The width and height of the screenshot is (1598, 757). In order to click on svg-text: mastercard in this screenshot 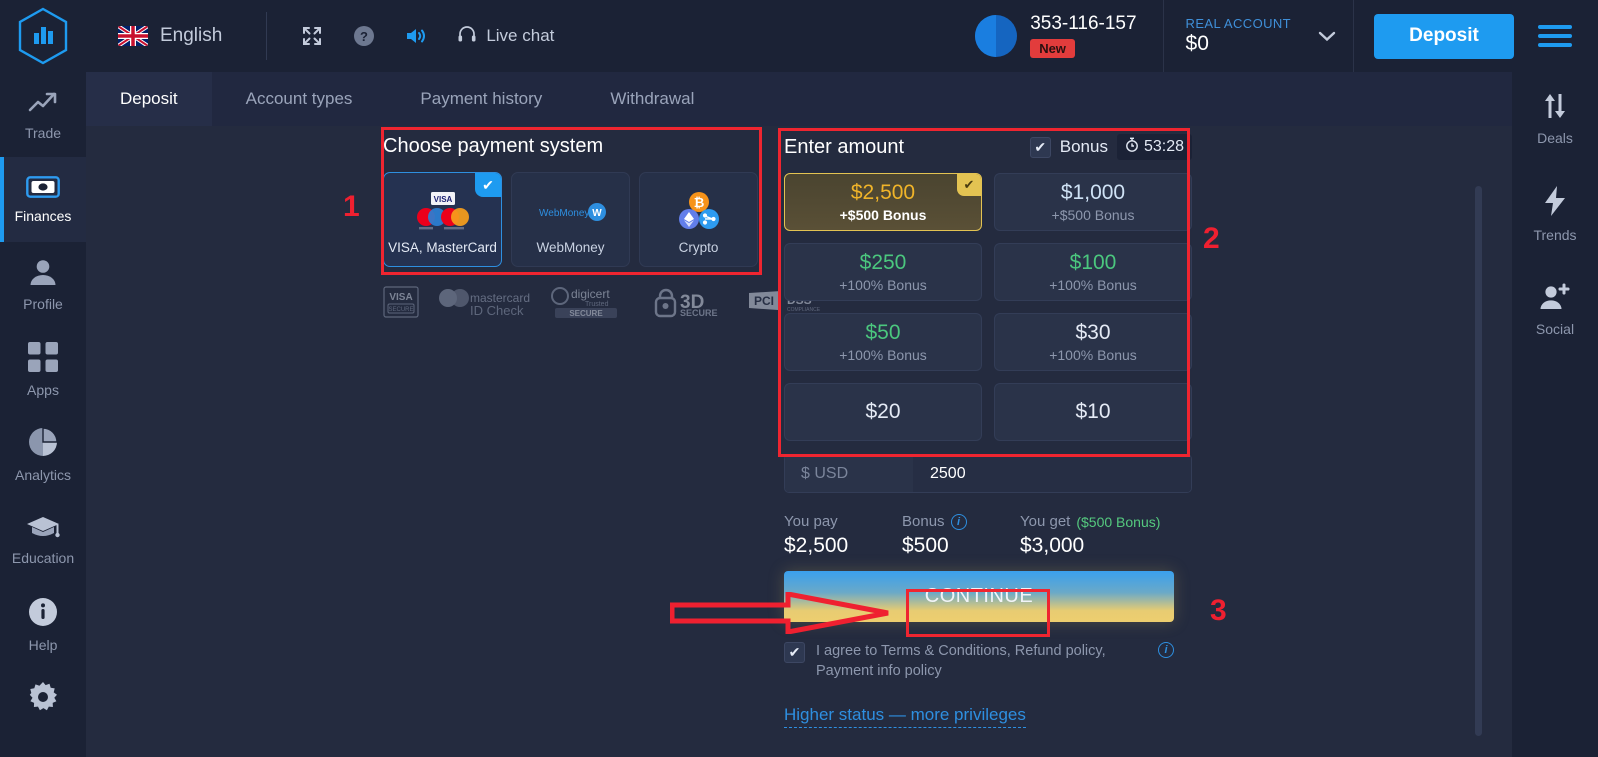, I will do `click(500, 298)`.